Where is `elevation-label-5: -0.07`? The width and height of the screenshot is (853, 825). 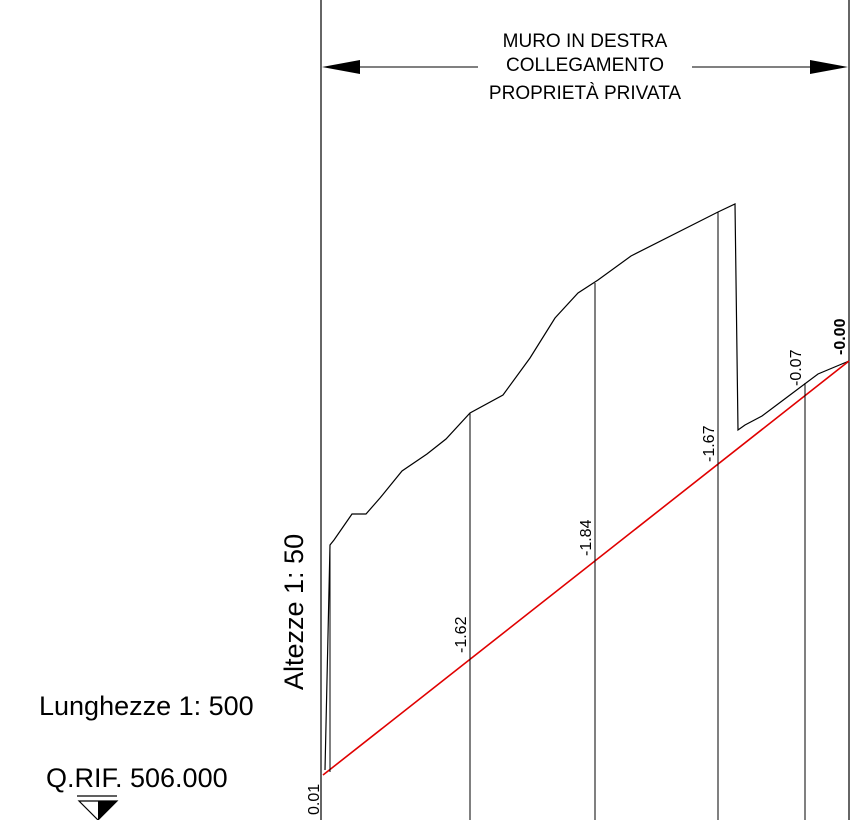 elevation-label-5: -0.07 is located at coordinates (796, 367).